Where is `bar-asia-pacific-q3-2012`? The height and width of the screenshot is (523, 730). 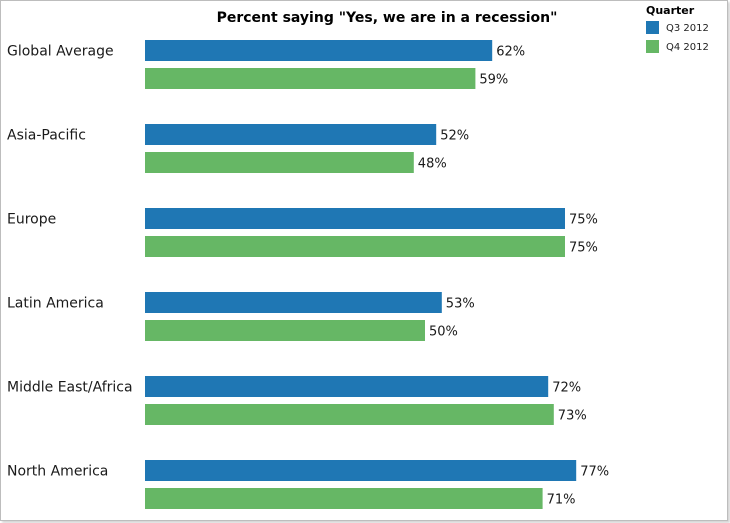 bar-asia-pacific-q3-2012 is located at coordinates (291, 134).